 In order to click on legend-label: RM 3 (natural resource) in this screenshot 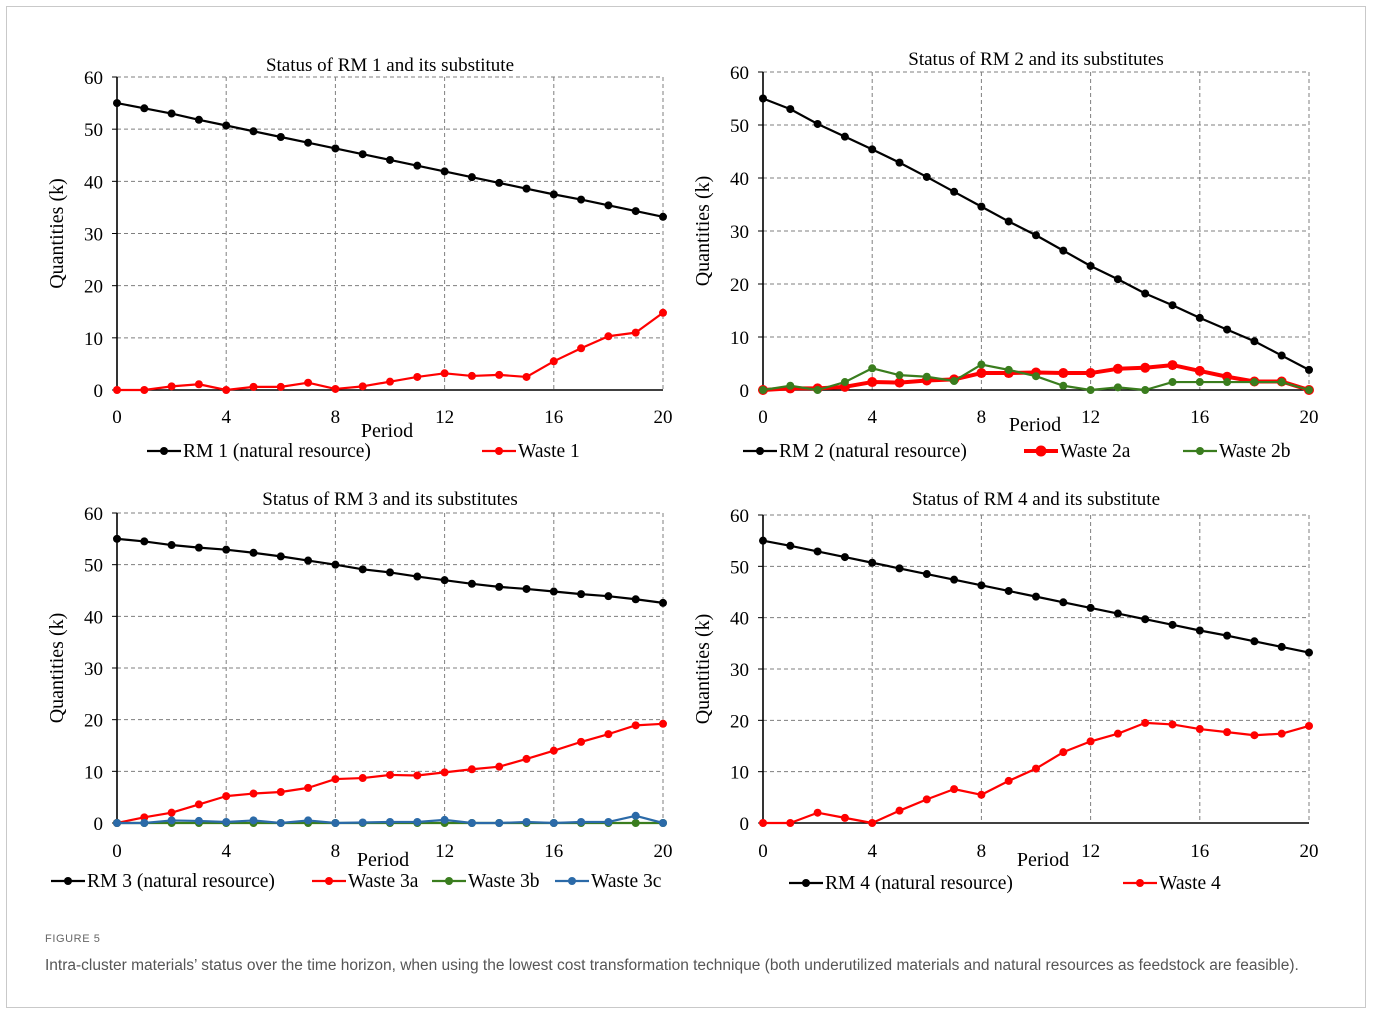, I will do `click(181, 881)`.